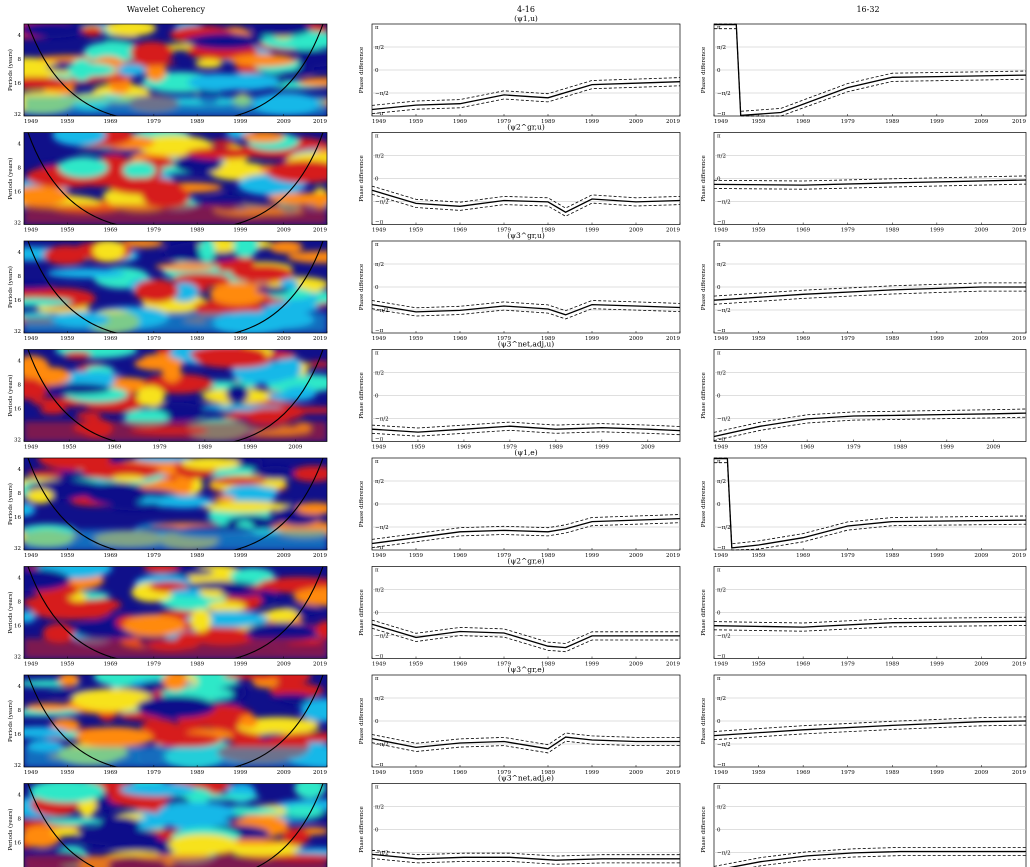  Describe the element at coordinates (526, 9) in the screenshot. I see `column-title-4-16: 4-16` at that location.